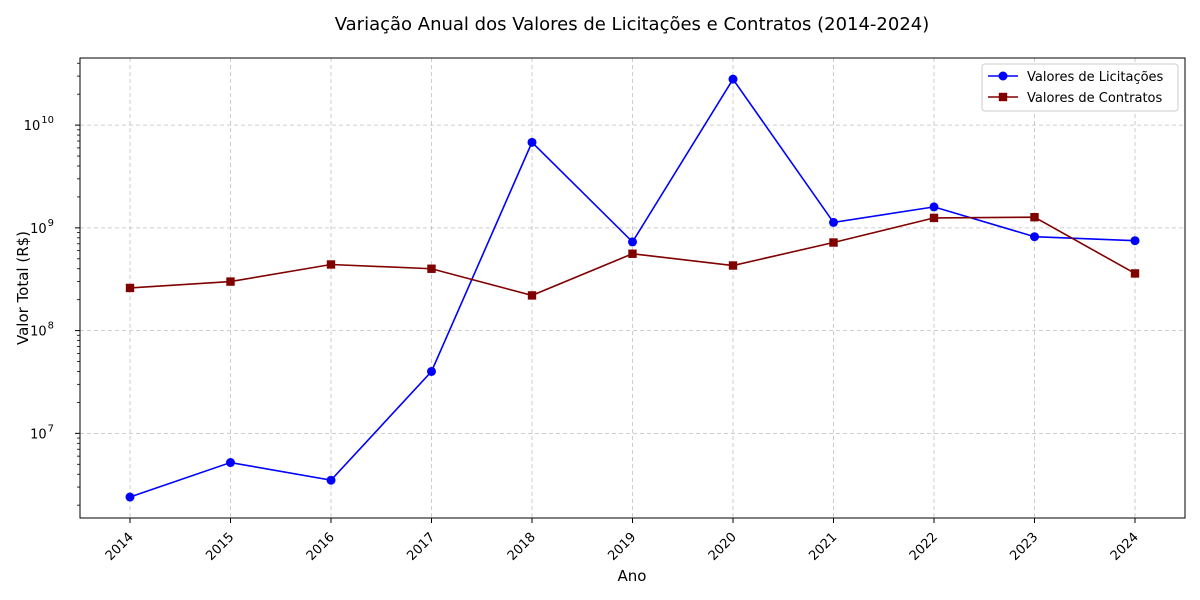  What do you see at coordinates (421, 547) in the screenshot?
I see `x-tick-label: 2017` at bounding box center [421, 547].